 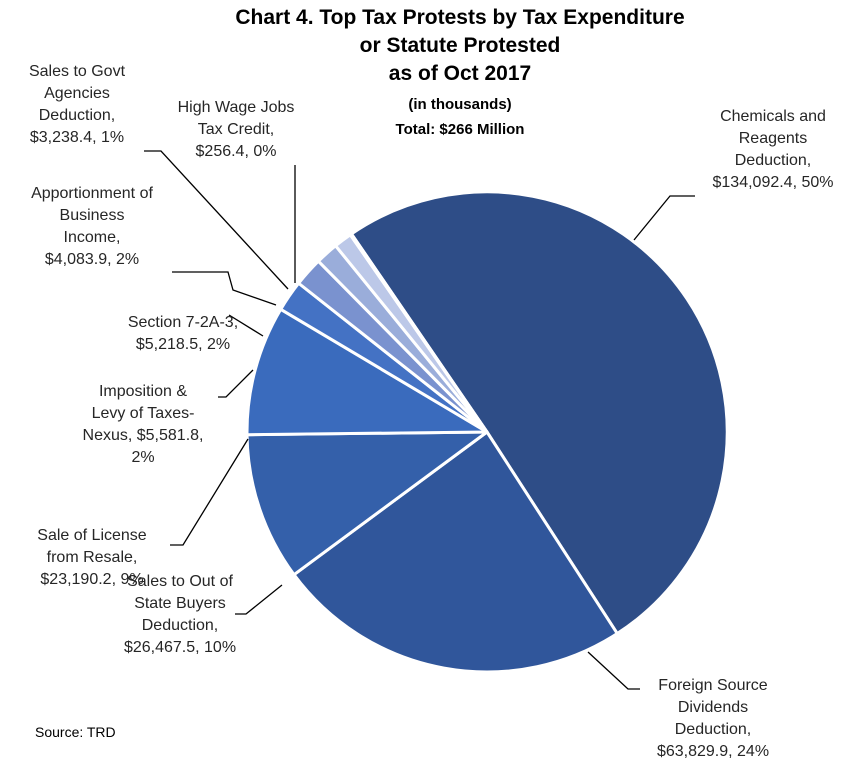 What do you see at coordinates (92, 215) in the screenshot?
I see `slice-label-line: Business` at bounding box center [92, 215].